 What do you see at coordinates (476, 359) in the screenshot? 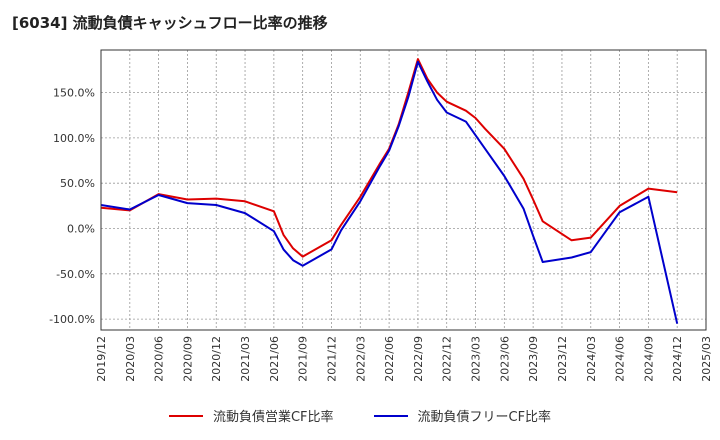
I see `x-tick-label: 2023/03` at bounding box center [476, 359].